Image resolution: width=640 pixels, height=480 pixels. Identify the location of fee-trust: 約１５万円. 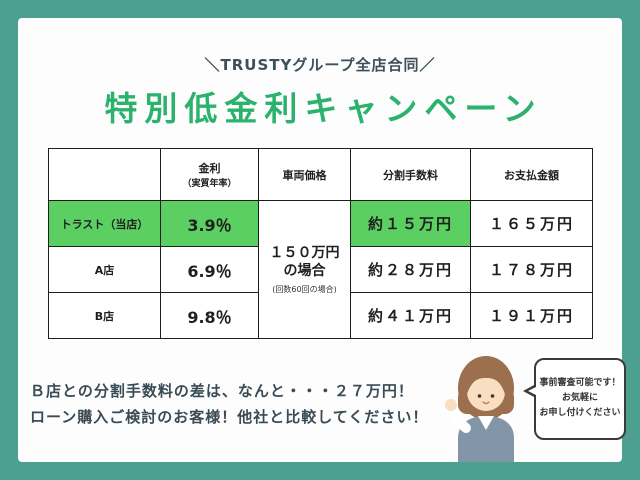
(410, 223).